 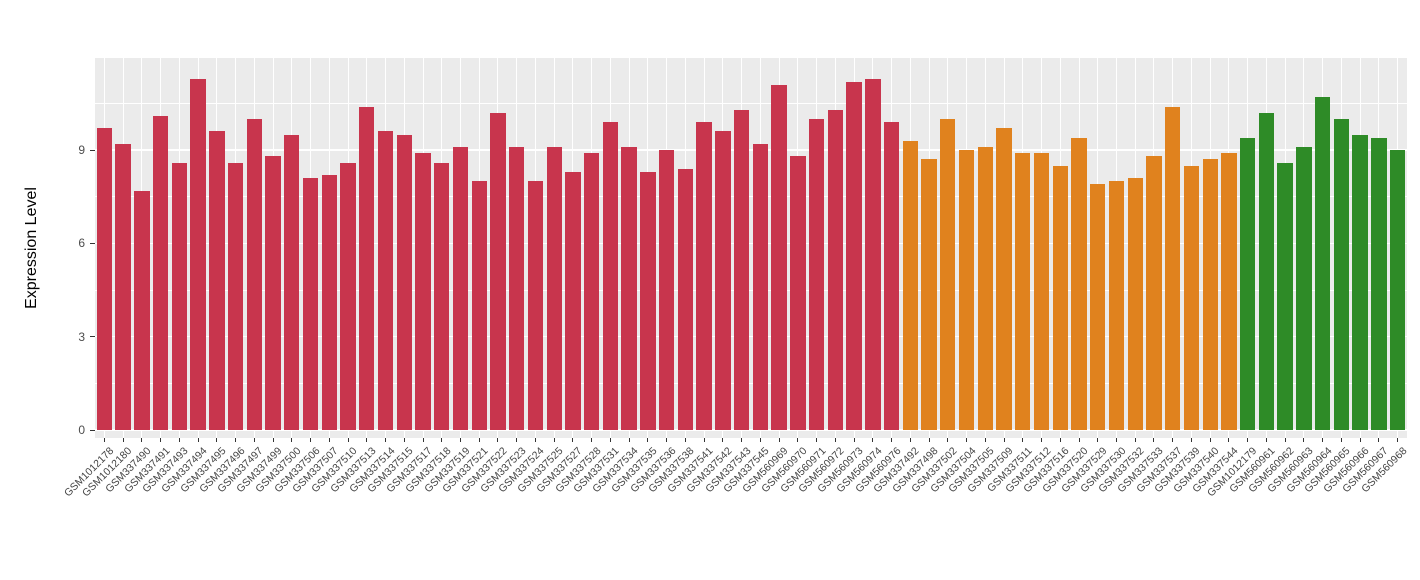 What do you see at coordinates (81, 430) in the screenshot?
I see `y-tick-label: 0` at bounding box center [81, 430].